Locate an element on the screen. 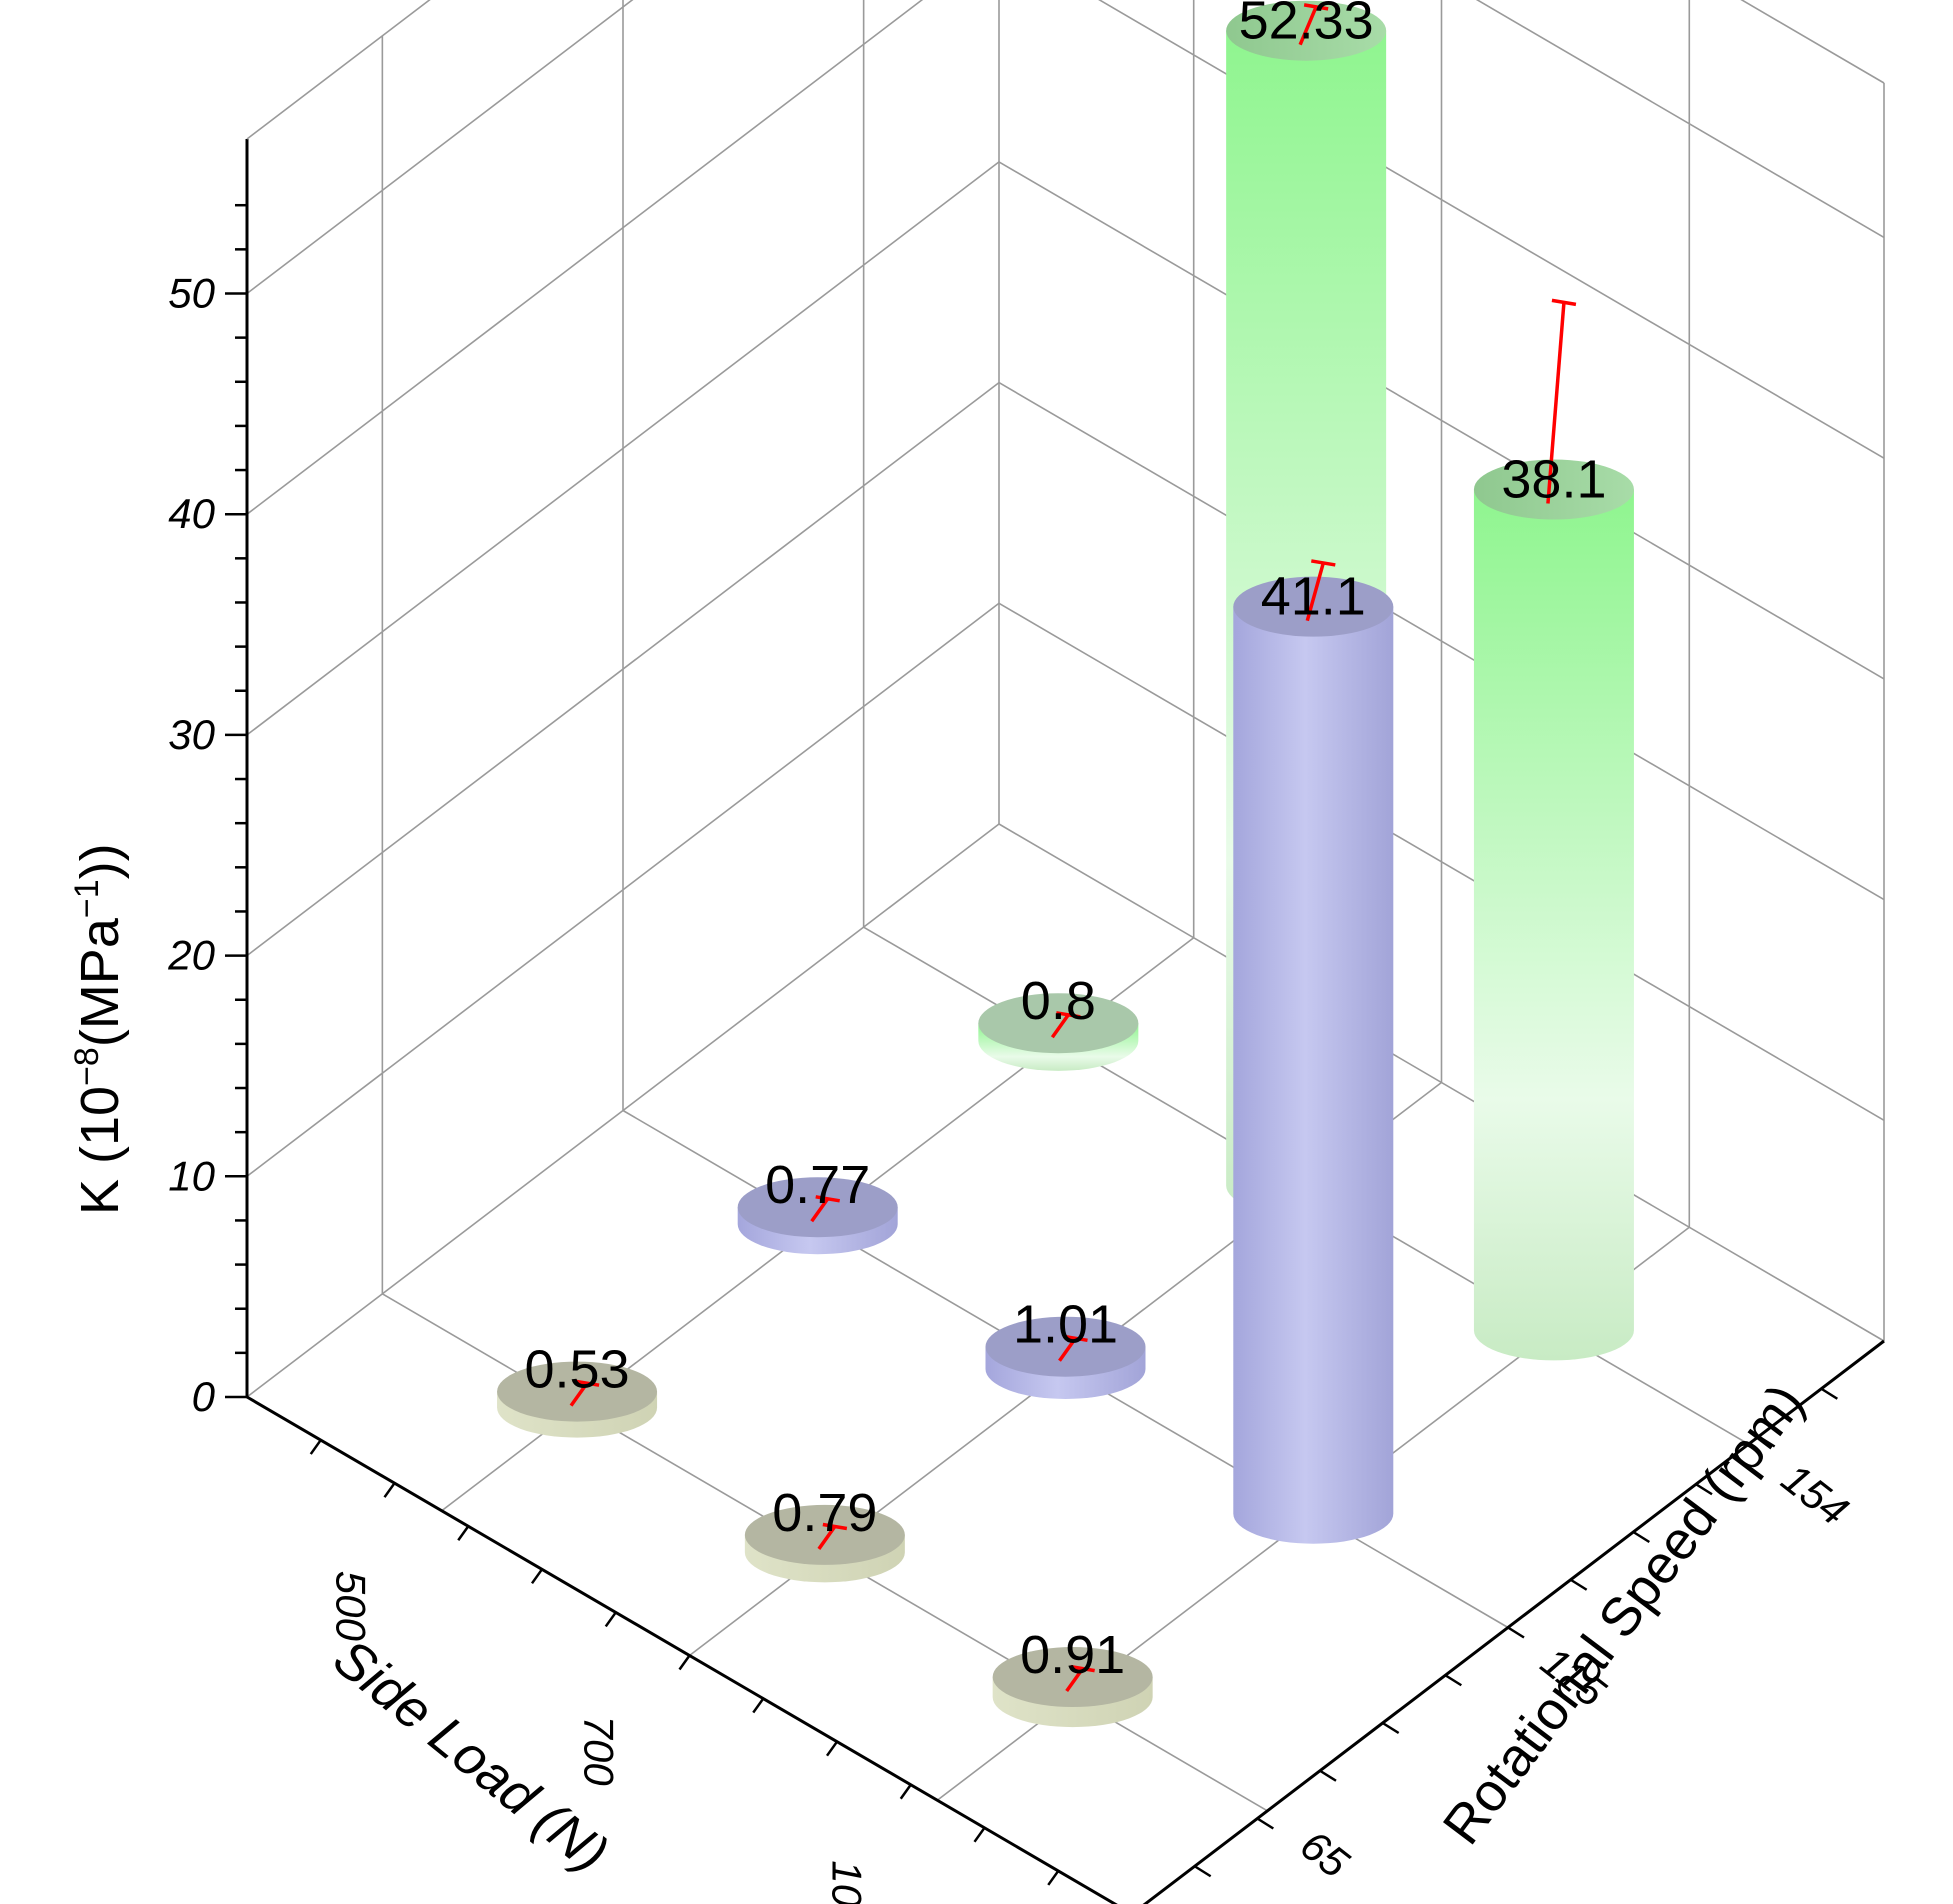 The image size is (1953, 1904). data-label: 0.91 is located at coordinates (1072, 1655).